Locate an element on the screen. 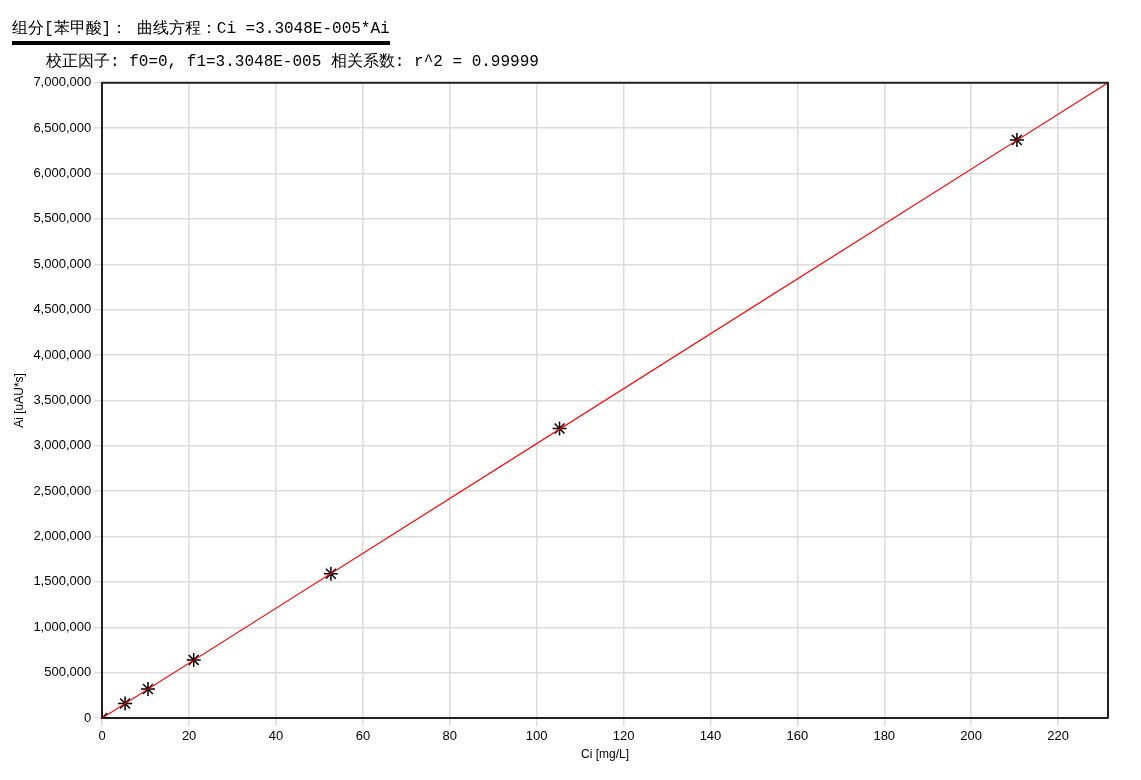  y-tick-label: 5,500,000 is located at coordinates (62, 218).